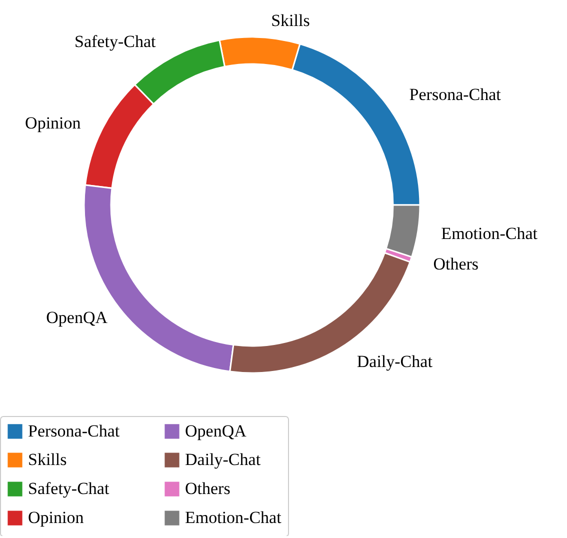 This screenshot has width=567, height=538. I want to click on slice-label: Skills, so click(290, 20).